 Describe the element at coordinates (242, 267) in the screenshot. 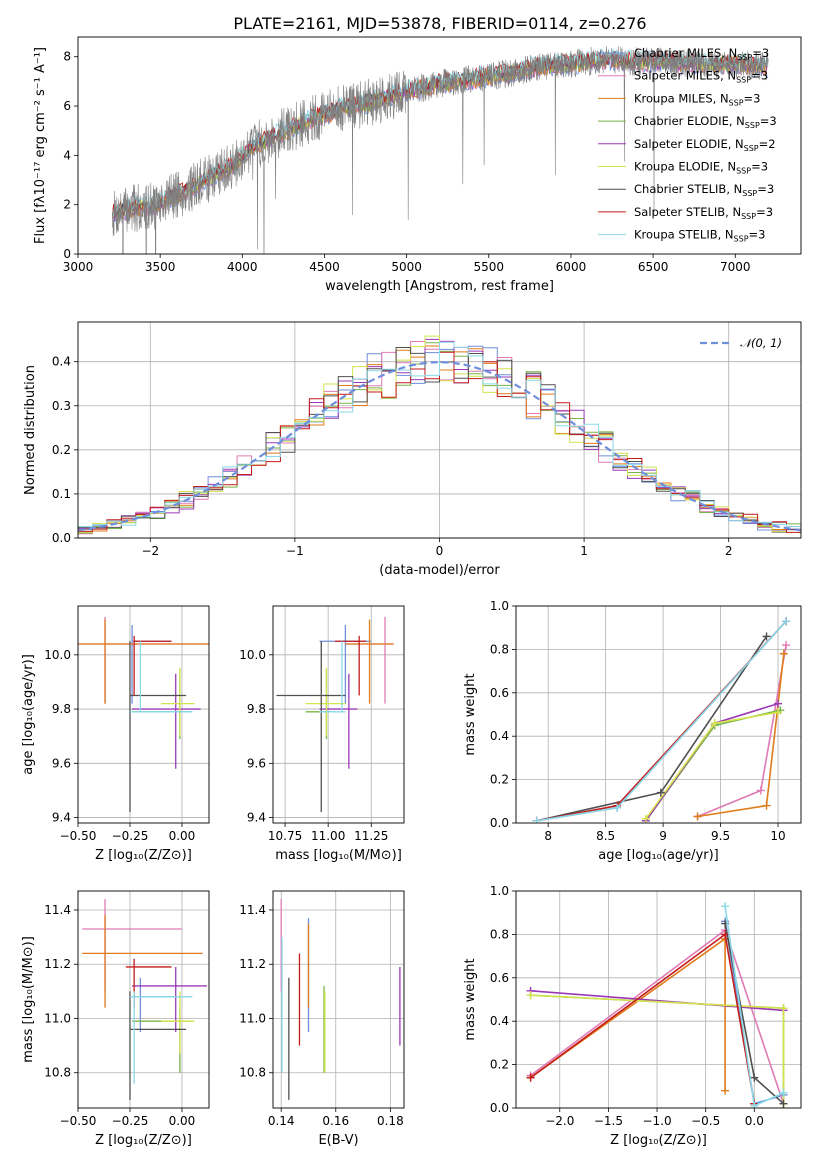

I see `x-tick-label: 4000` at that location.